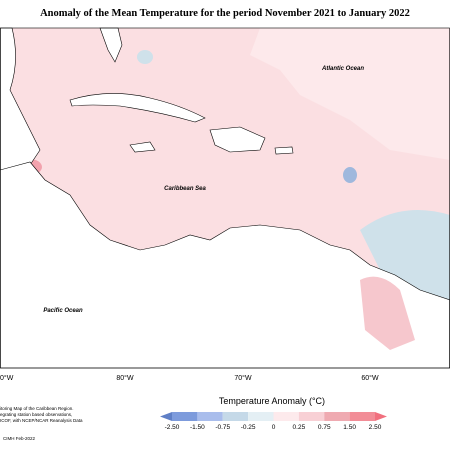 This screenshot has width=450, height=450. Describe the element at coordinates (248, 427) in the screenshot. I see `colorbar-tick-label: -0.25` at that location.